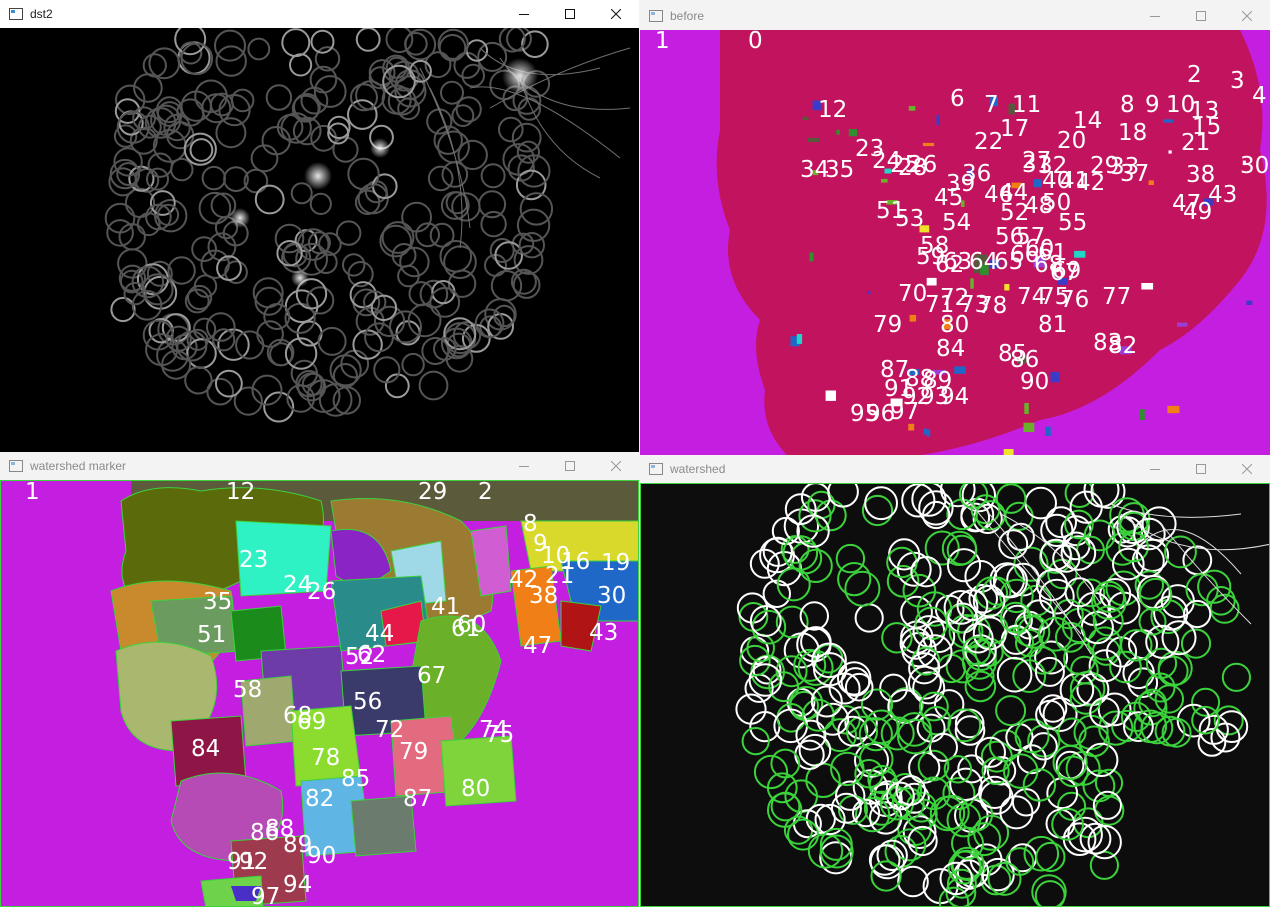 The image size is (1270, 907). Describe the element at coordinates (1037, 165) in the screenshot. I see `before-region-label: 31` at that location.